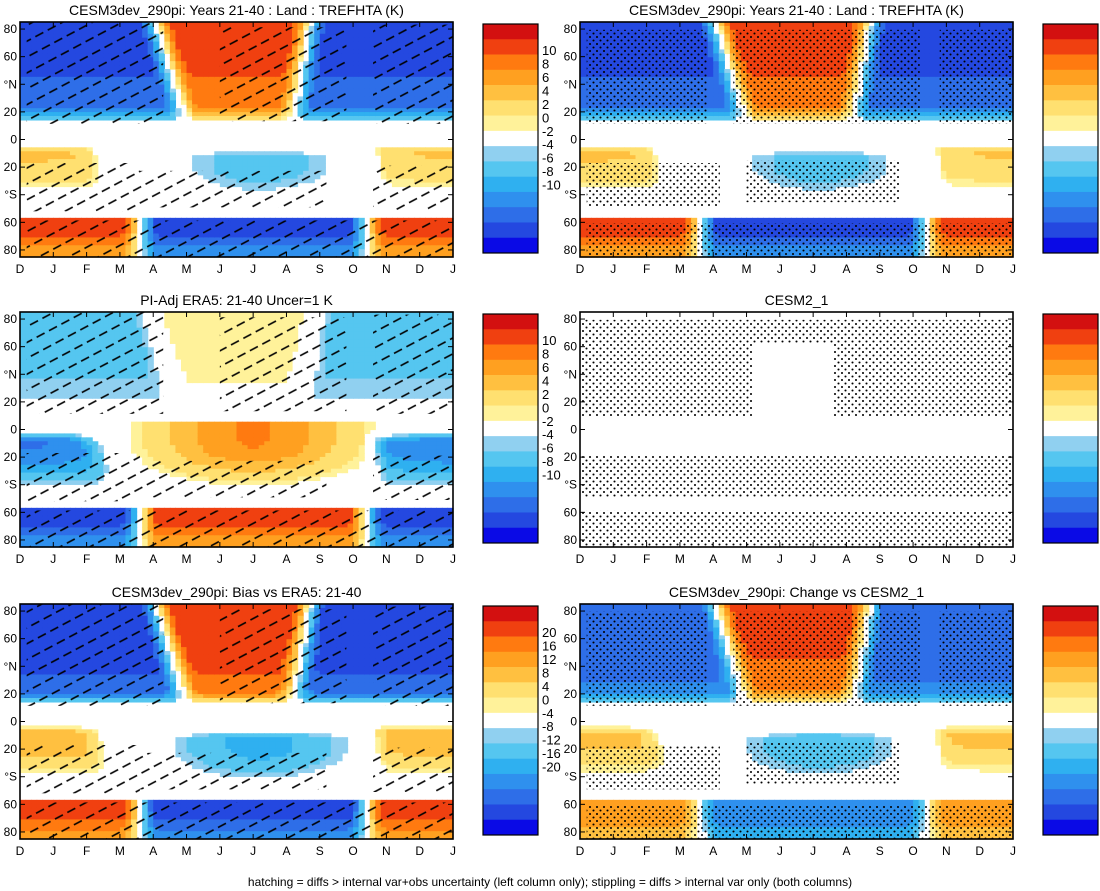 The width and height of the screenshot is (1100, 891). I want to click on significance-overlay, so click(240, 139).